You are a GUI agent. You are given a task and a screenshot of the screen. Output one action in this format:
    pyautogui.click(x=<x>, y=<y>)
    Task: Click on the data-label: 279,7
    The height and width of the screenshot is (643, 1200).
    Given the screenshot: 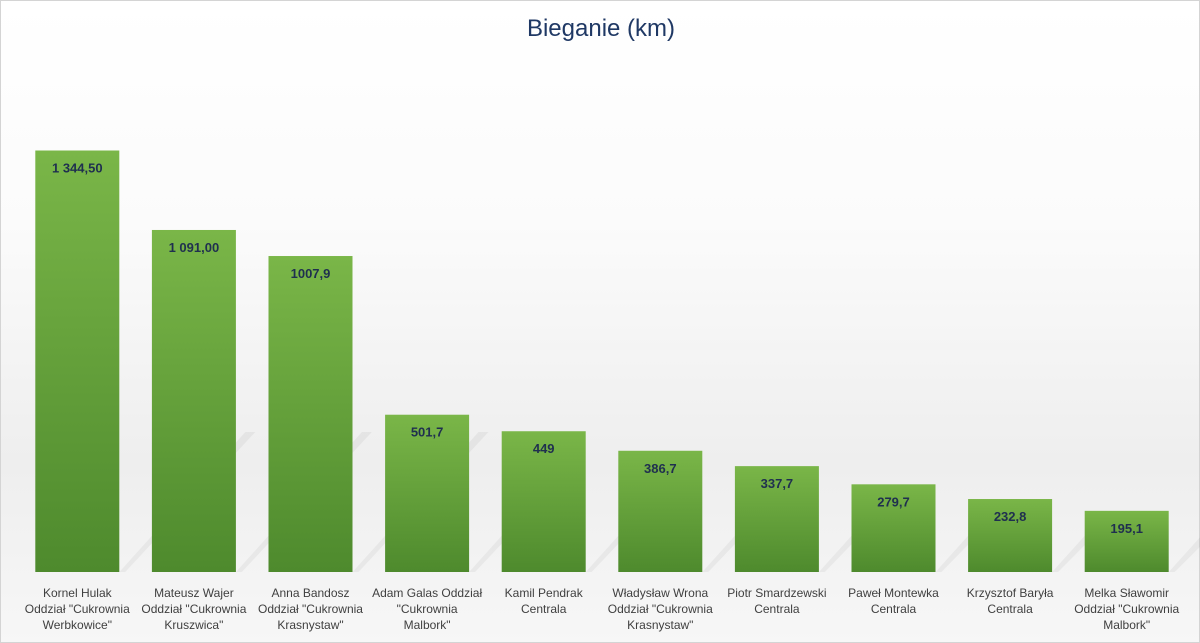 What is the action you would take?
    pyautogui.click(x=893, y=501)
    